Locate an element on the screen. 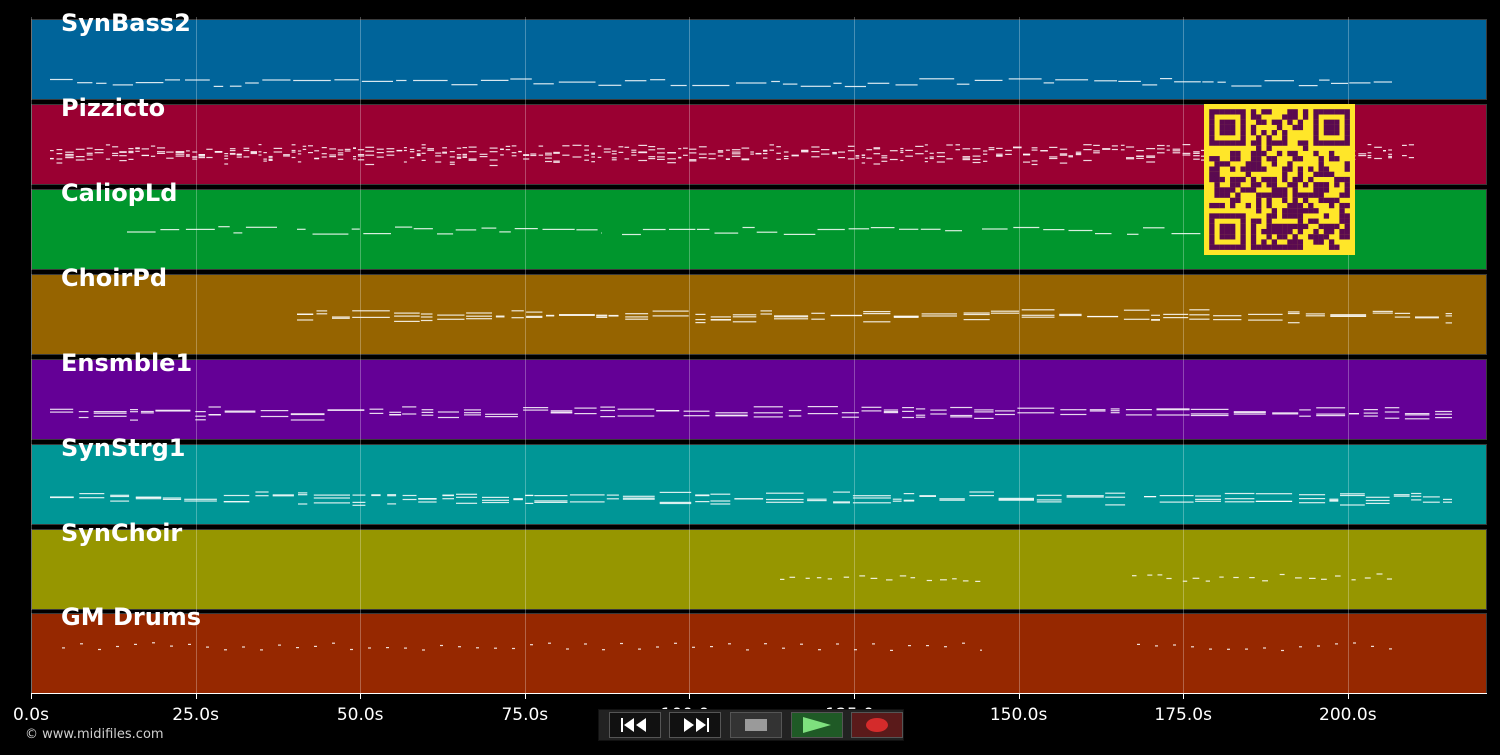 Image resolution: width=1500 pixels, height=755 pixels. track-name: SynChoir is located at coordinates (122, 533).